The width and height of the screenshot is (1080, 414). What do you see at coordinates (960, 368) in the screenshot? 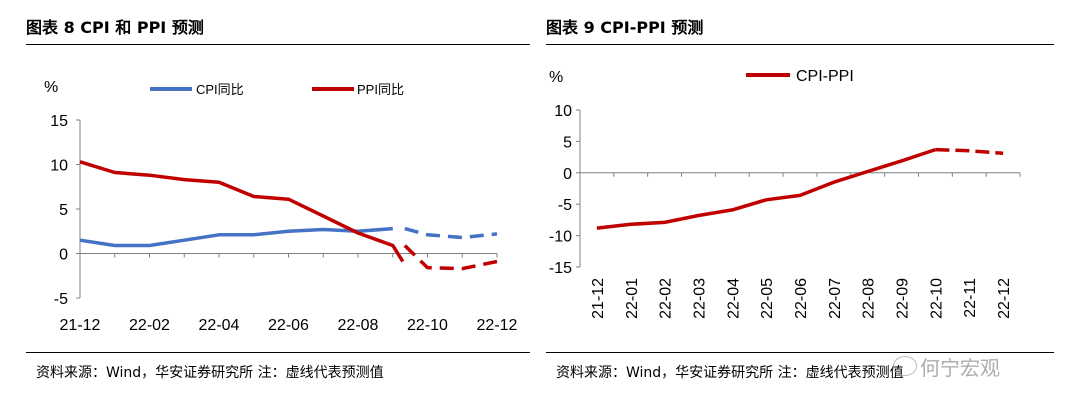
I see `watermark-text: 何宁宏观` at bounding box center [960, 368].